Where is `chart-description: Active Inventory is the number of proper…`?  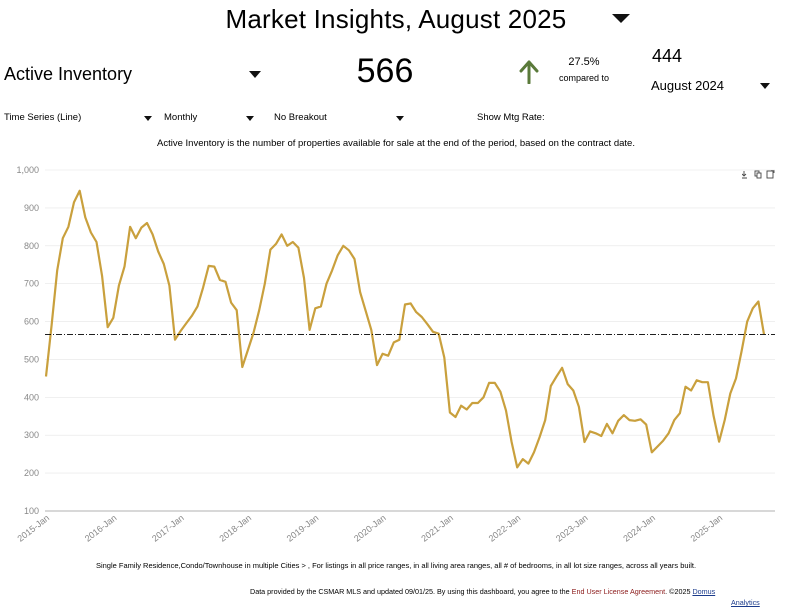 chart-description: Active Inventory is the number of proper… is located at coordinates (396, 143).